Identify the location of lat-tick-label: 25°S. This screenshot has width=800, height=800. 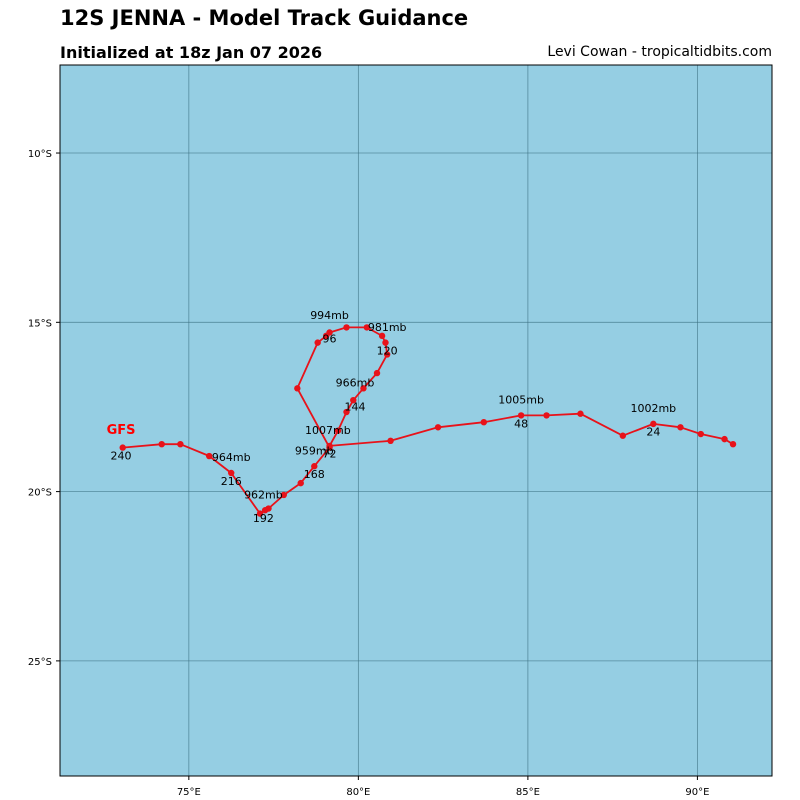
(40, 662).